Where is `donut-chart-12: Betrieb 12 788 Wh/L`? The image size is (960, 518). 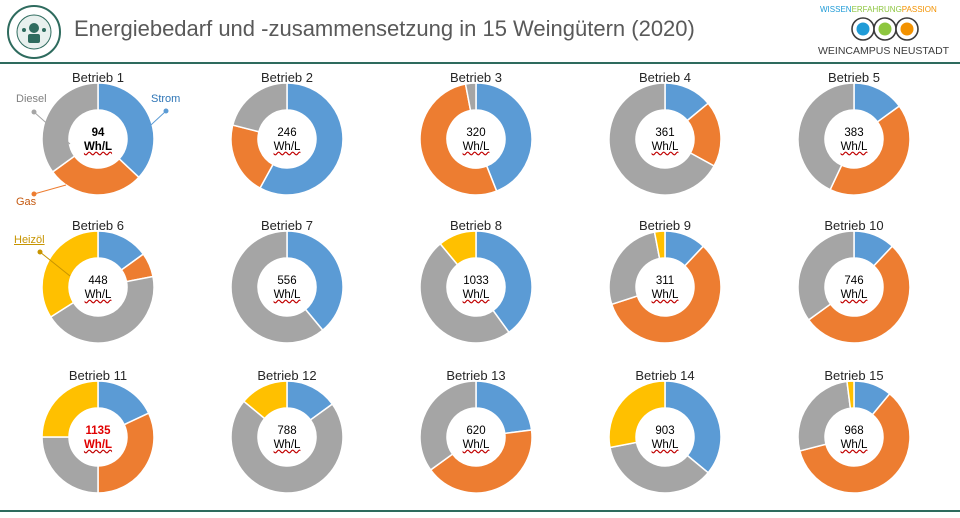 donut-chart-12: Betrieb 12 788 Wh/L is located at coordinates (287, 436).